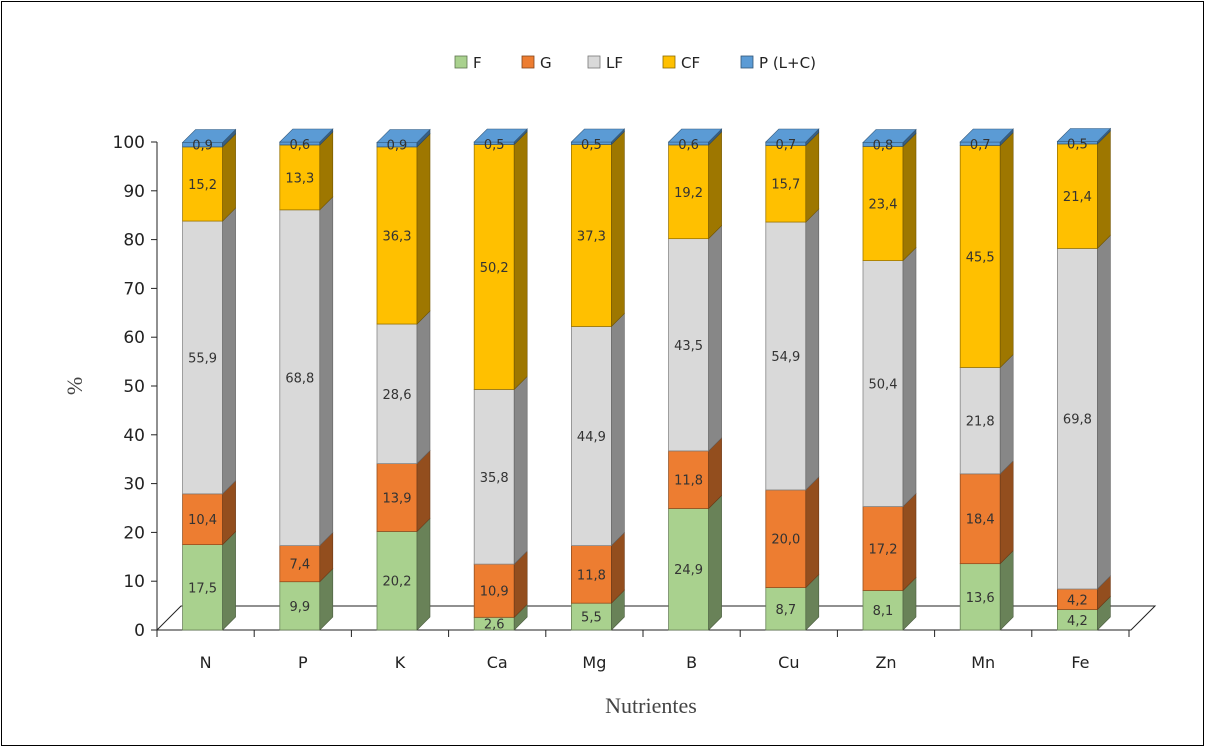  What do you see at coordinates (792, 379) in the screenshot?
I see `bar-stack: 8,7 20,0 54,9 15,7 0,7` at bounding box center [792, 379].